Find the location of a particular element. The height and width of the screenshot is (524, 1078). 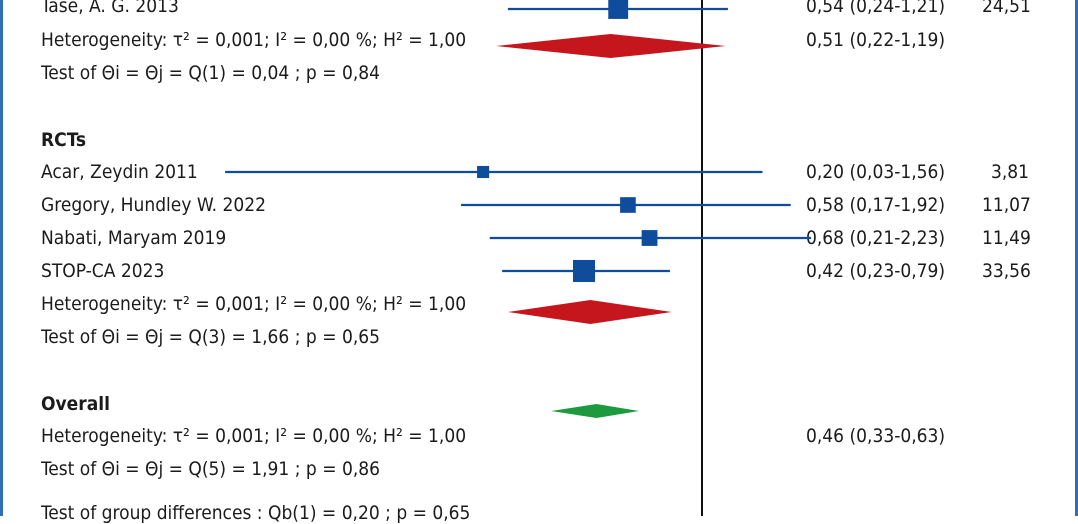

weight-text: 3,81 is located at coordinates (1010, 172).